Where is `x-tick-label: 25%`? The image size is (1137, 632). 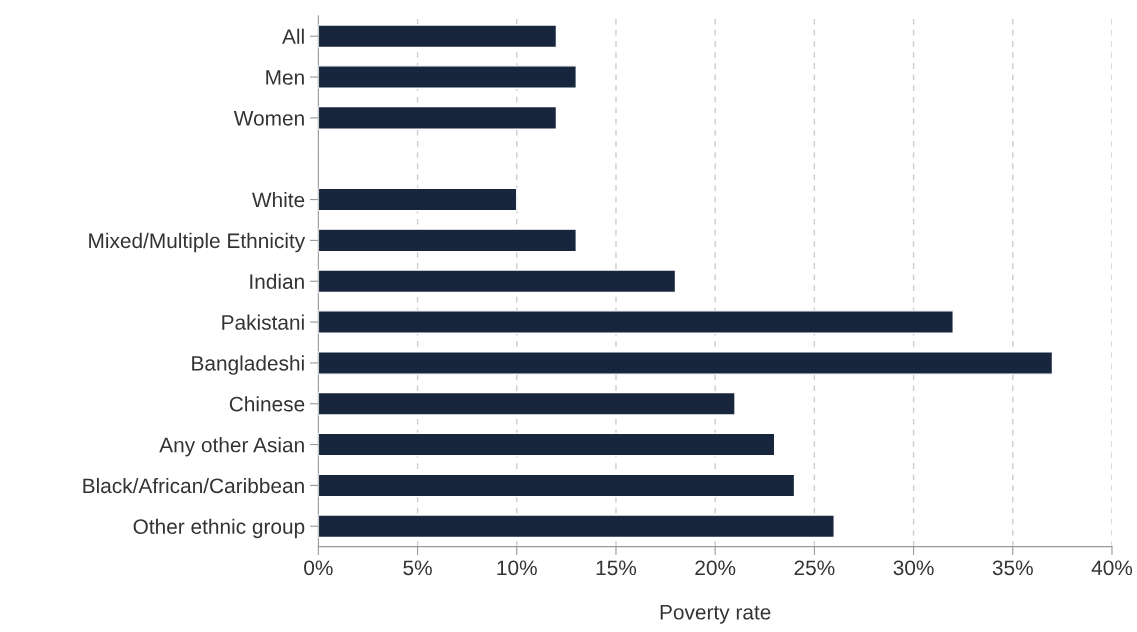 x-tick-label: 25% is located at coordinates (814, 568).